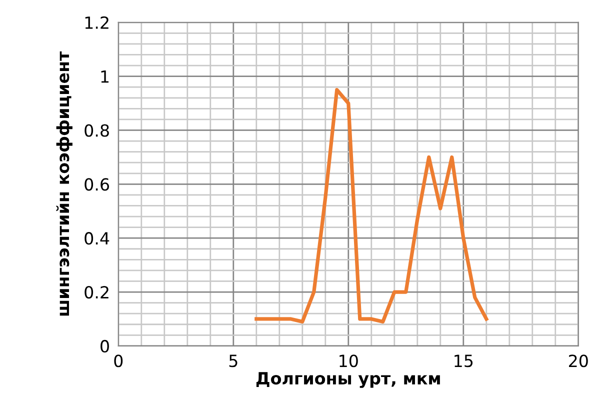 The image size is (592, 407). What do you see at coordinates (233, 361) in the screenshot?
I see `x-tick-label: 5` at bounding box center [233, 361].